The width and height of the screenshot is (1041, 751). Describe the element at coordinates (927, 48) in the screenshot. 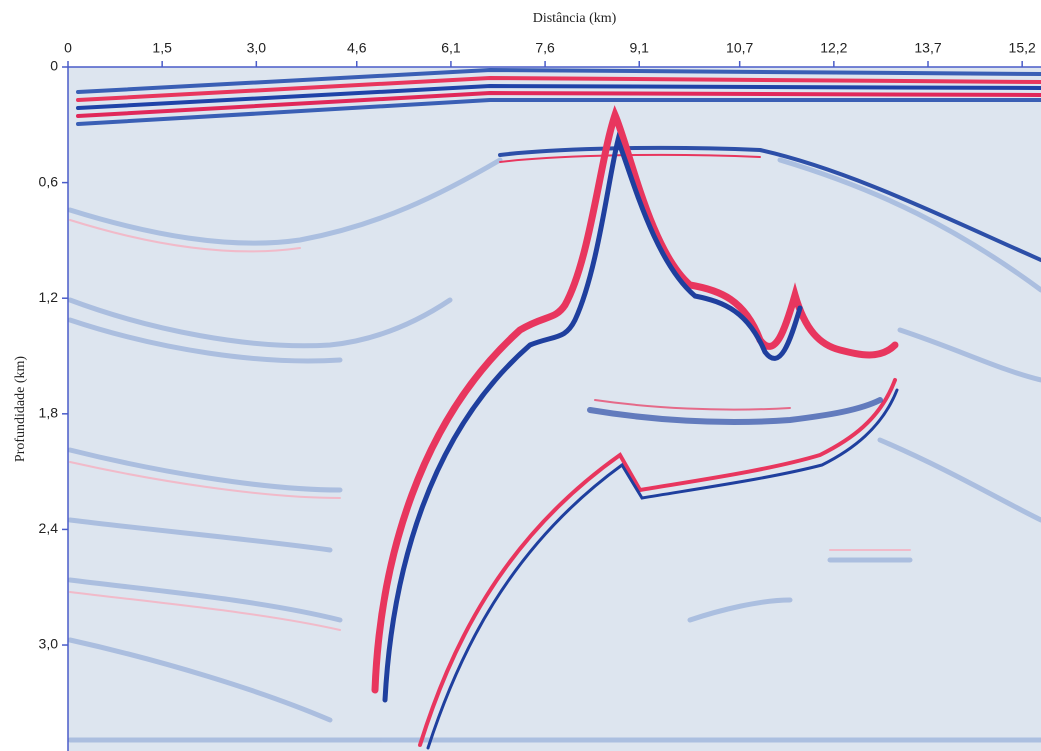

I see `x-tick-label: 13,7` at that location.